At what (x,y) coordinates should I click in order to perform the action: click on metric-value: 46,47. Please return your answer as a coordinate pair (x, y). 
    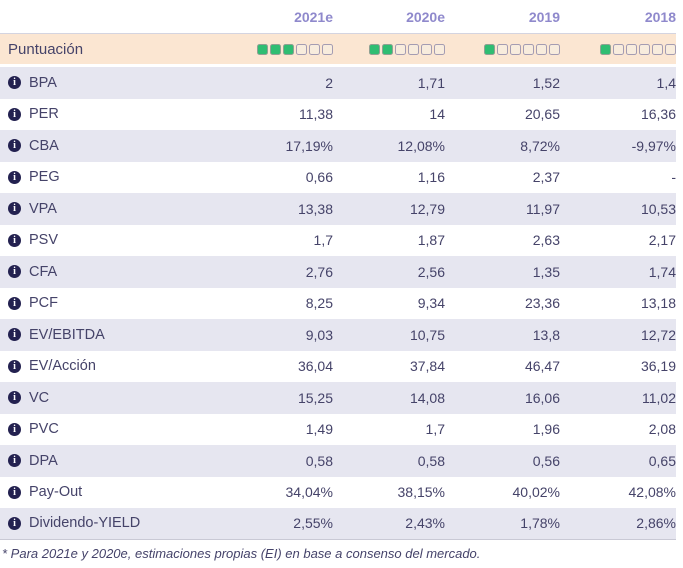
    Looking at the image, I should click on (542, 366).